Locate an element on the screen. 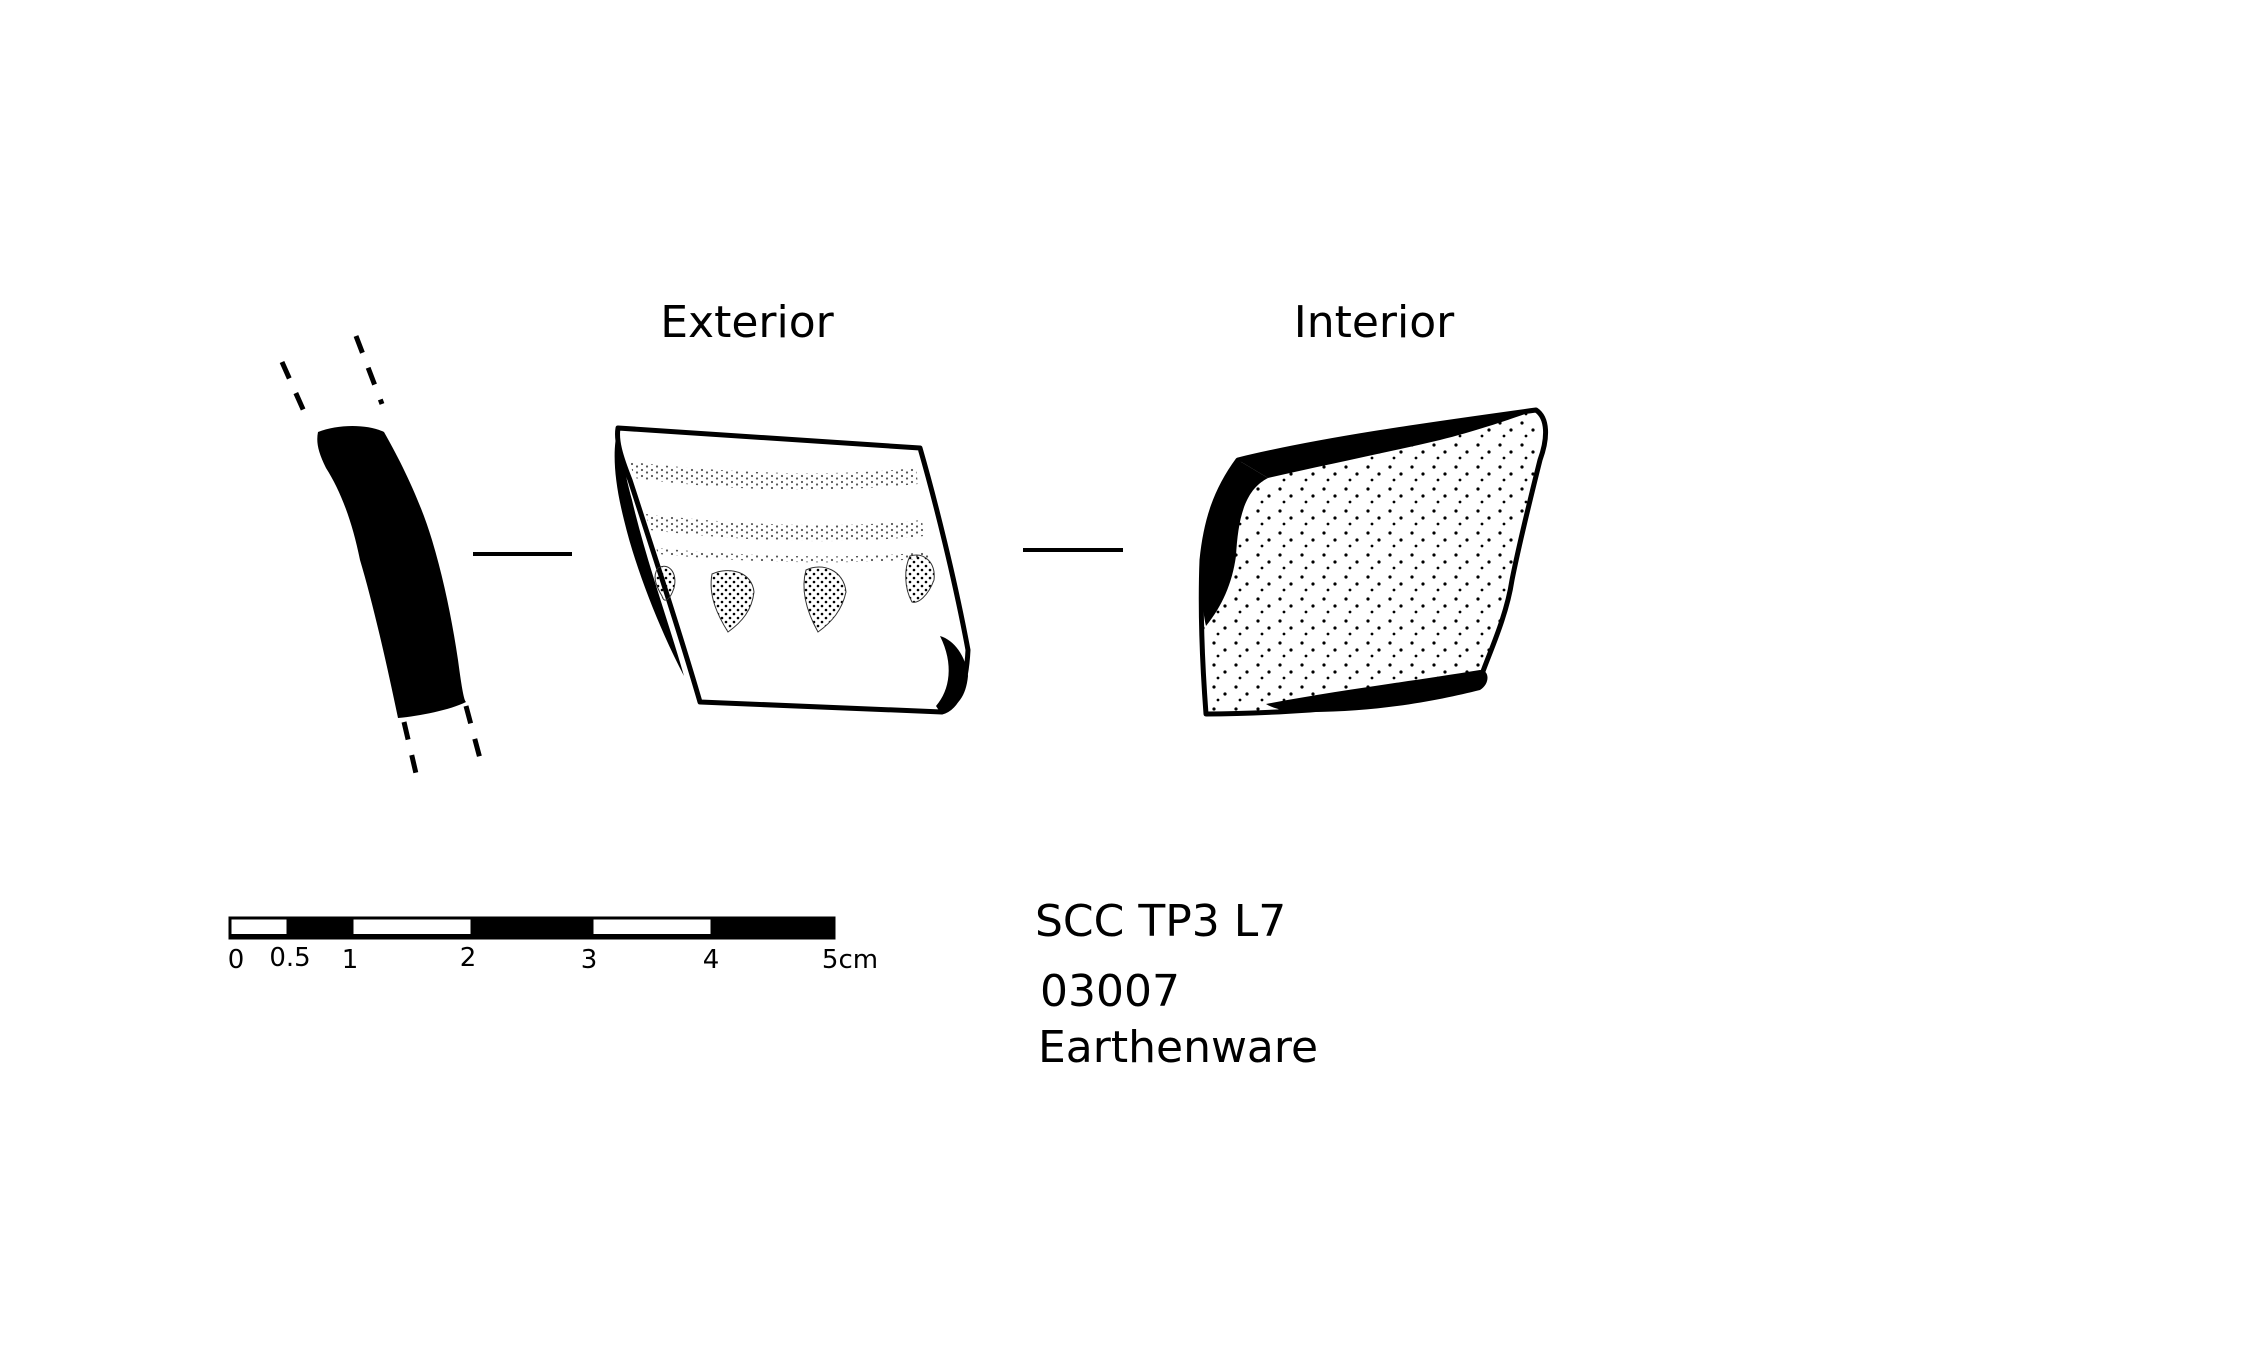  scale-tick-label: 0 is located at coordinates (236, 960).